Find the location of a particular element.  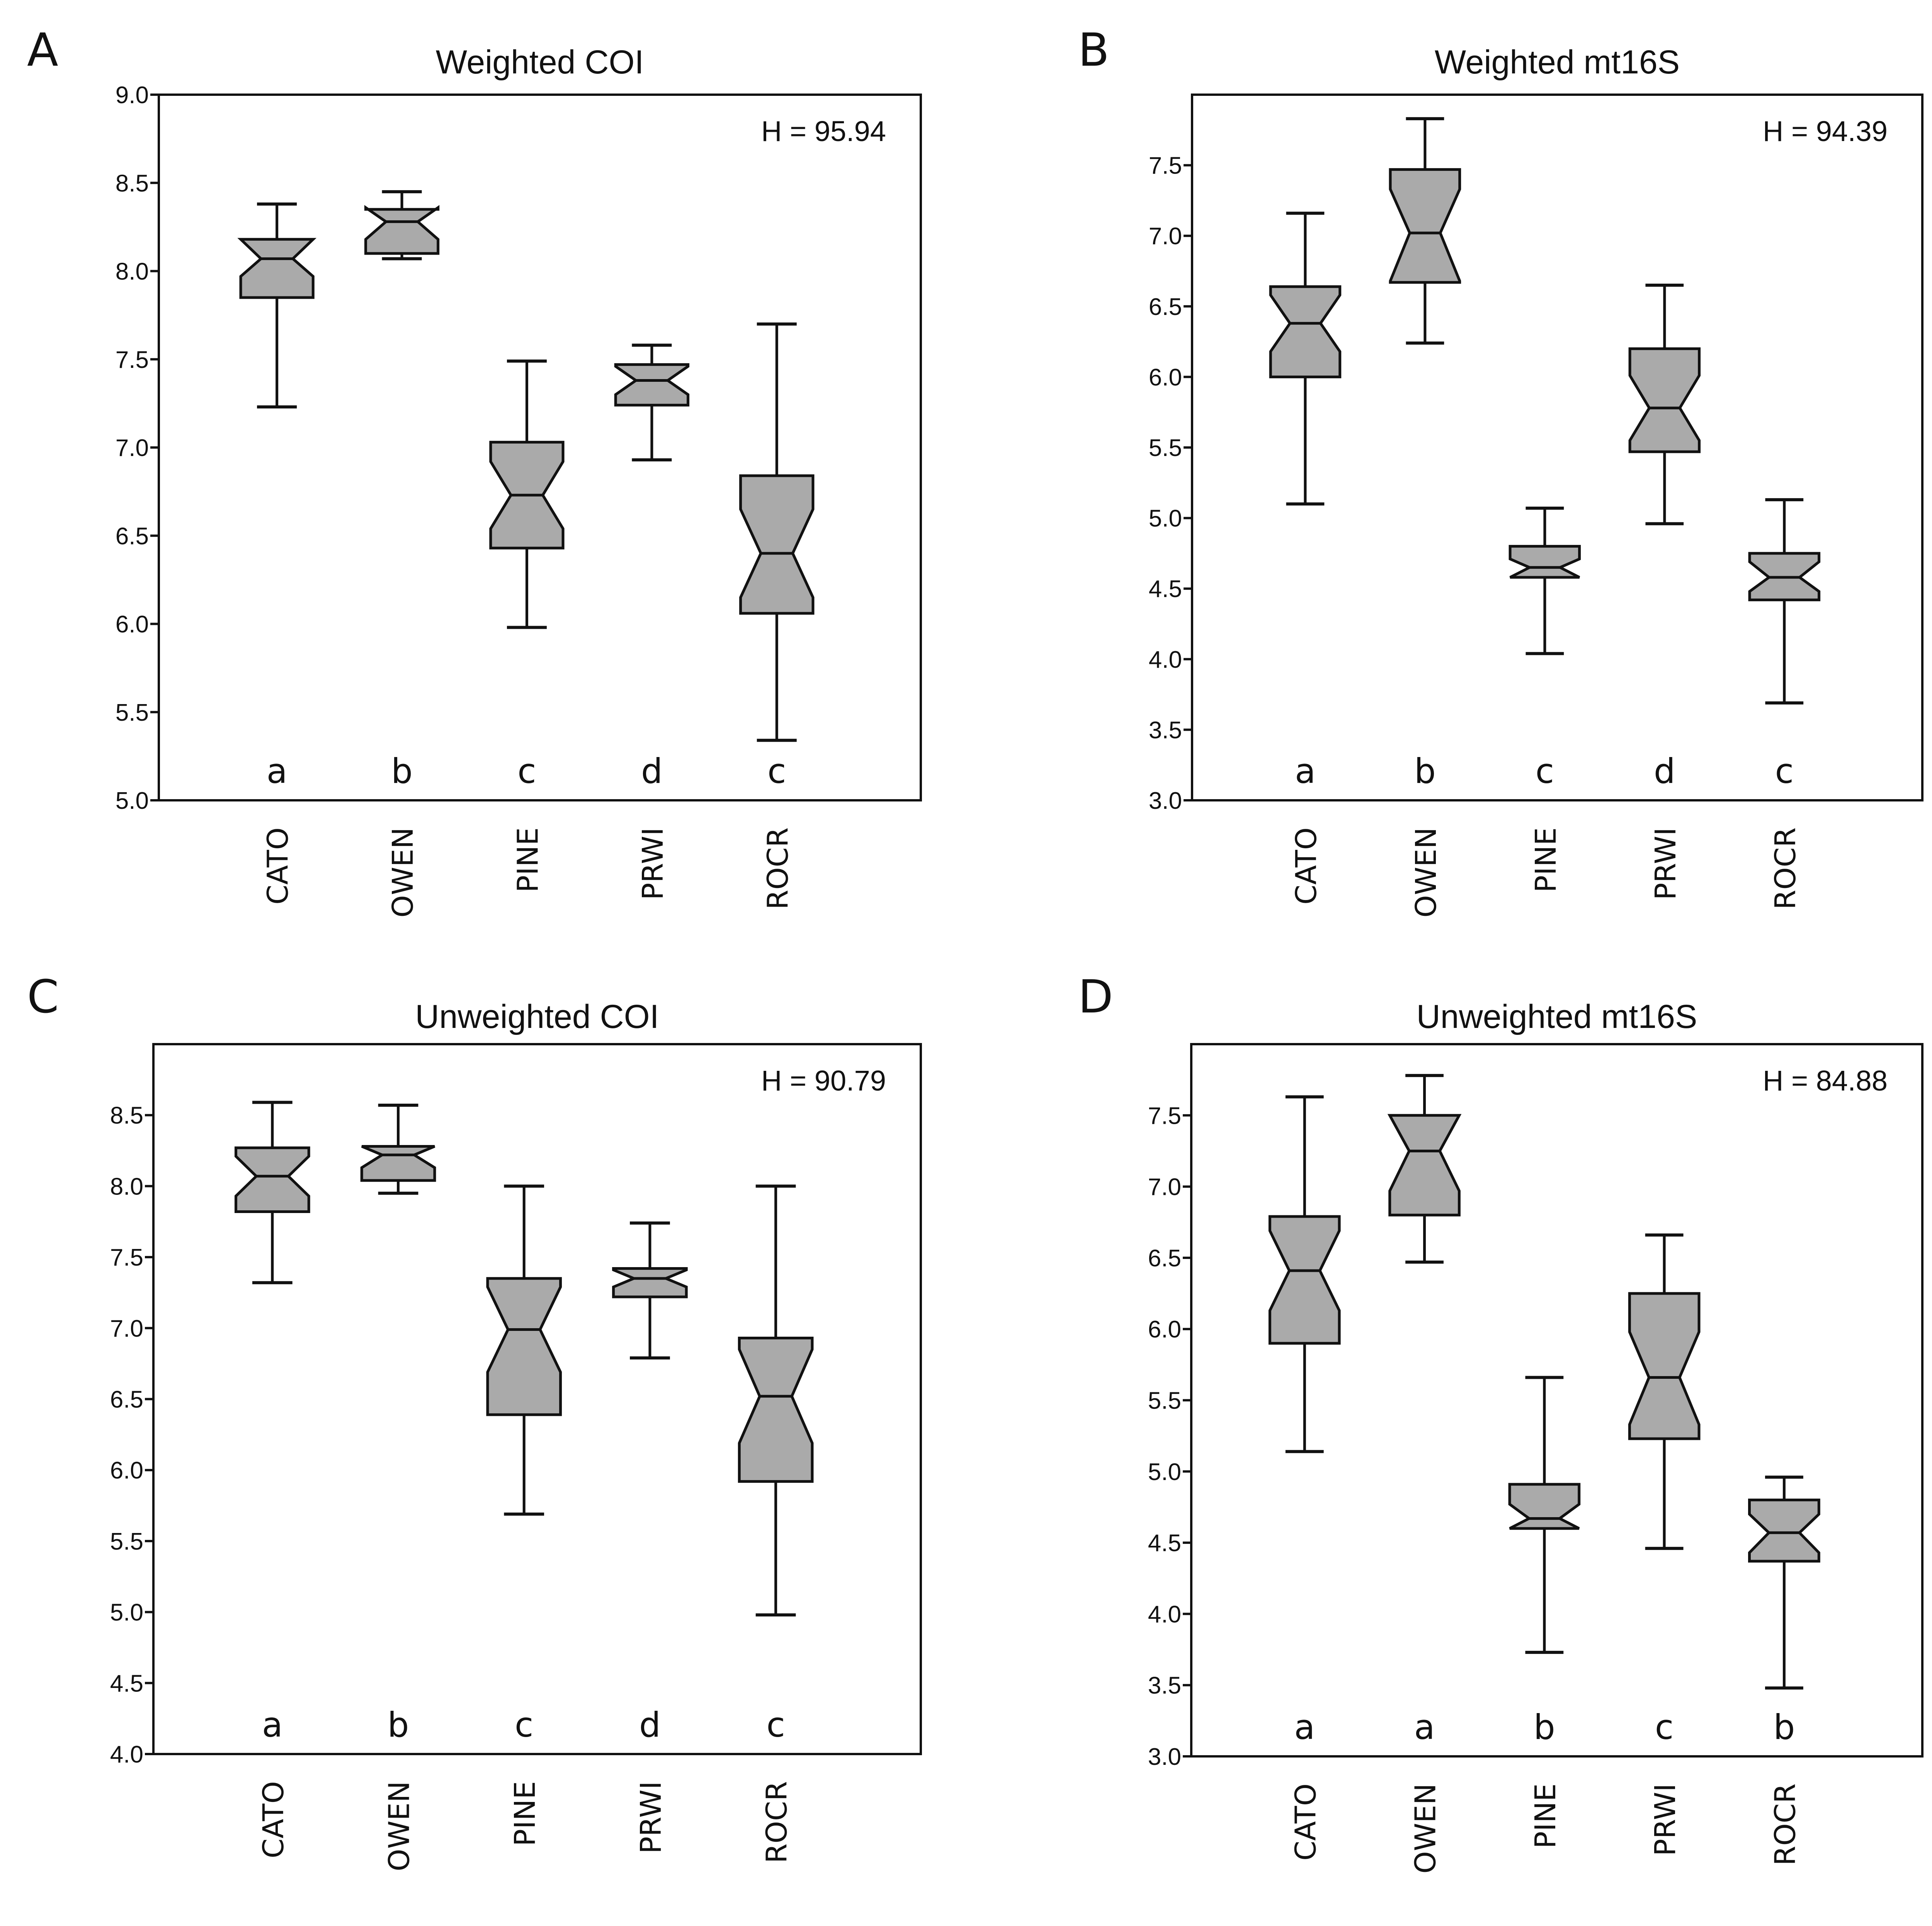

panel-letter: B is located at coordinates (1093, 50).